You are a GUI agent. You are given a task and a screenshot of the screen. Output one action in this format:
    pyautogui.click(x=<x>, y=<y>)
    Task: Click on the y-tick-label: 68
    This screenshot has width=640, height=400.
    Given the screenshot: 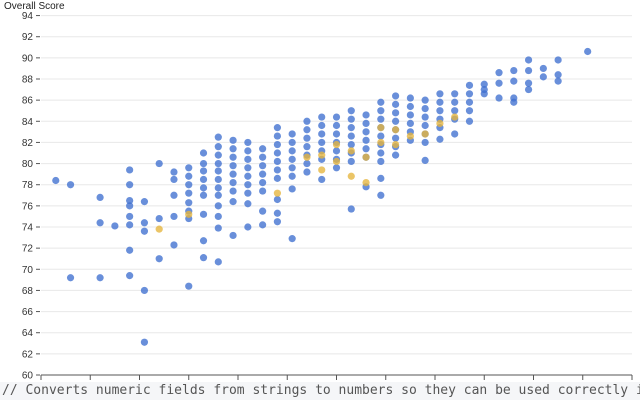 What is the action you would take?
    pyautogui.click(x=28, y=291)
    